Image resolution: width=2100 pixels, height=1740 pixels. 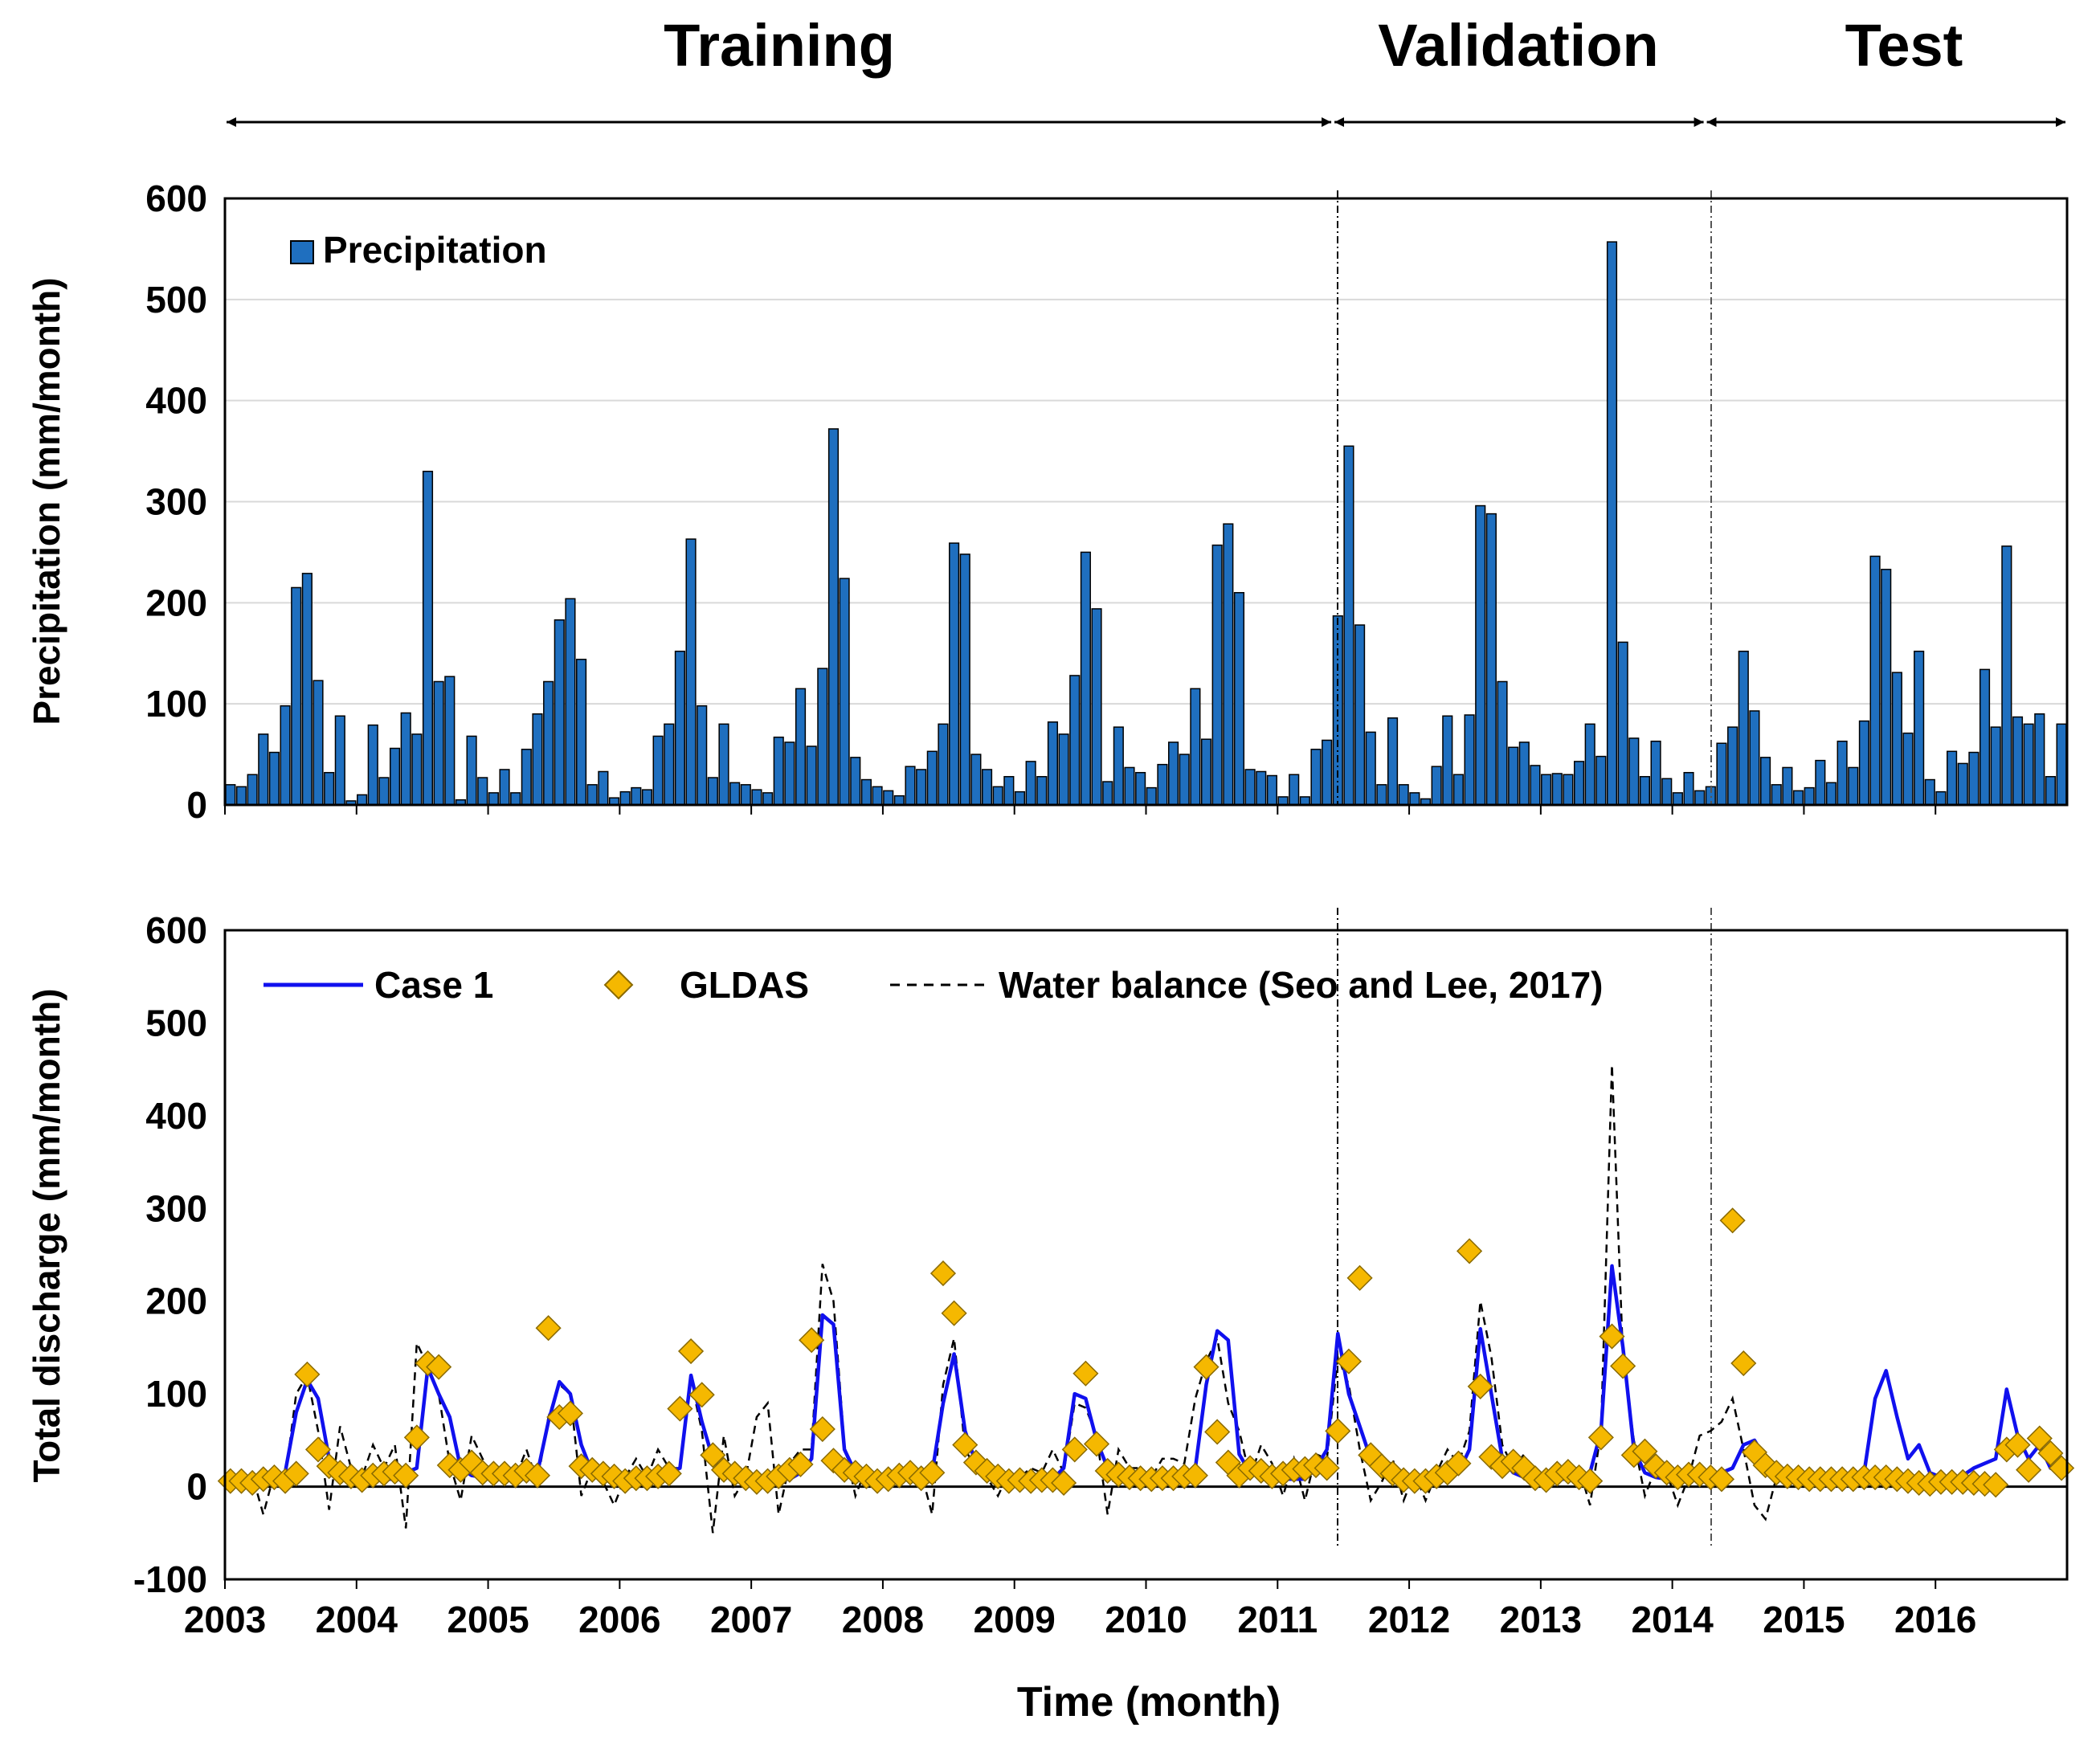 I want to click on x-tick-label: 2016, so click(x=1935, y=1619).